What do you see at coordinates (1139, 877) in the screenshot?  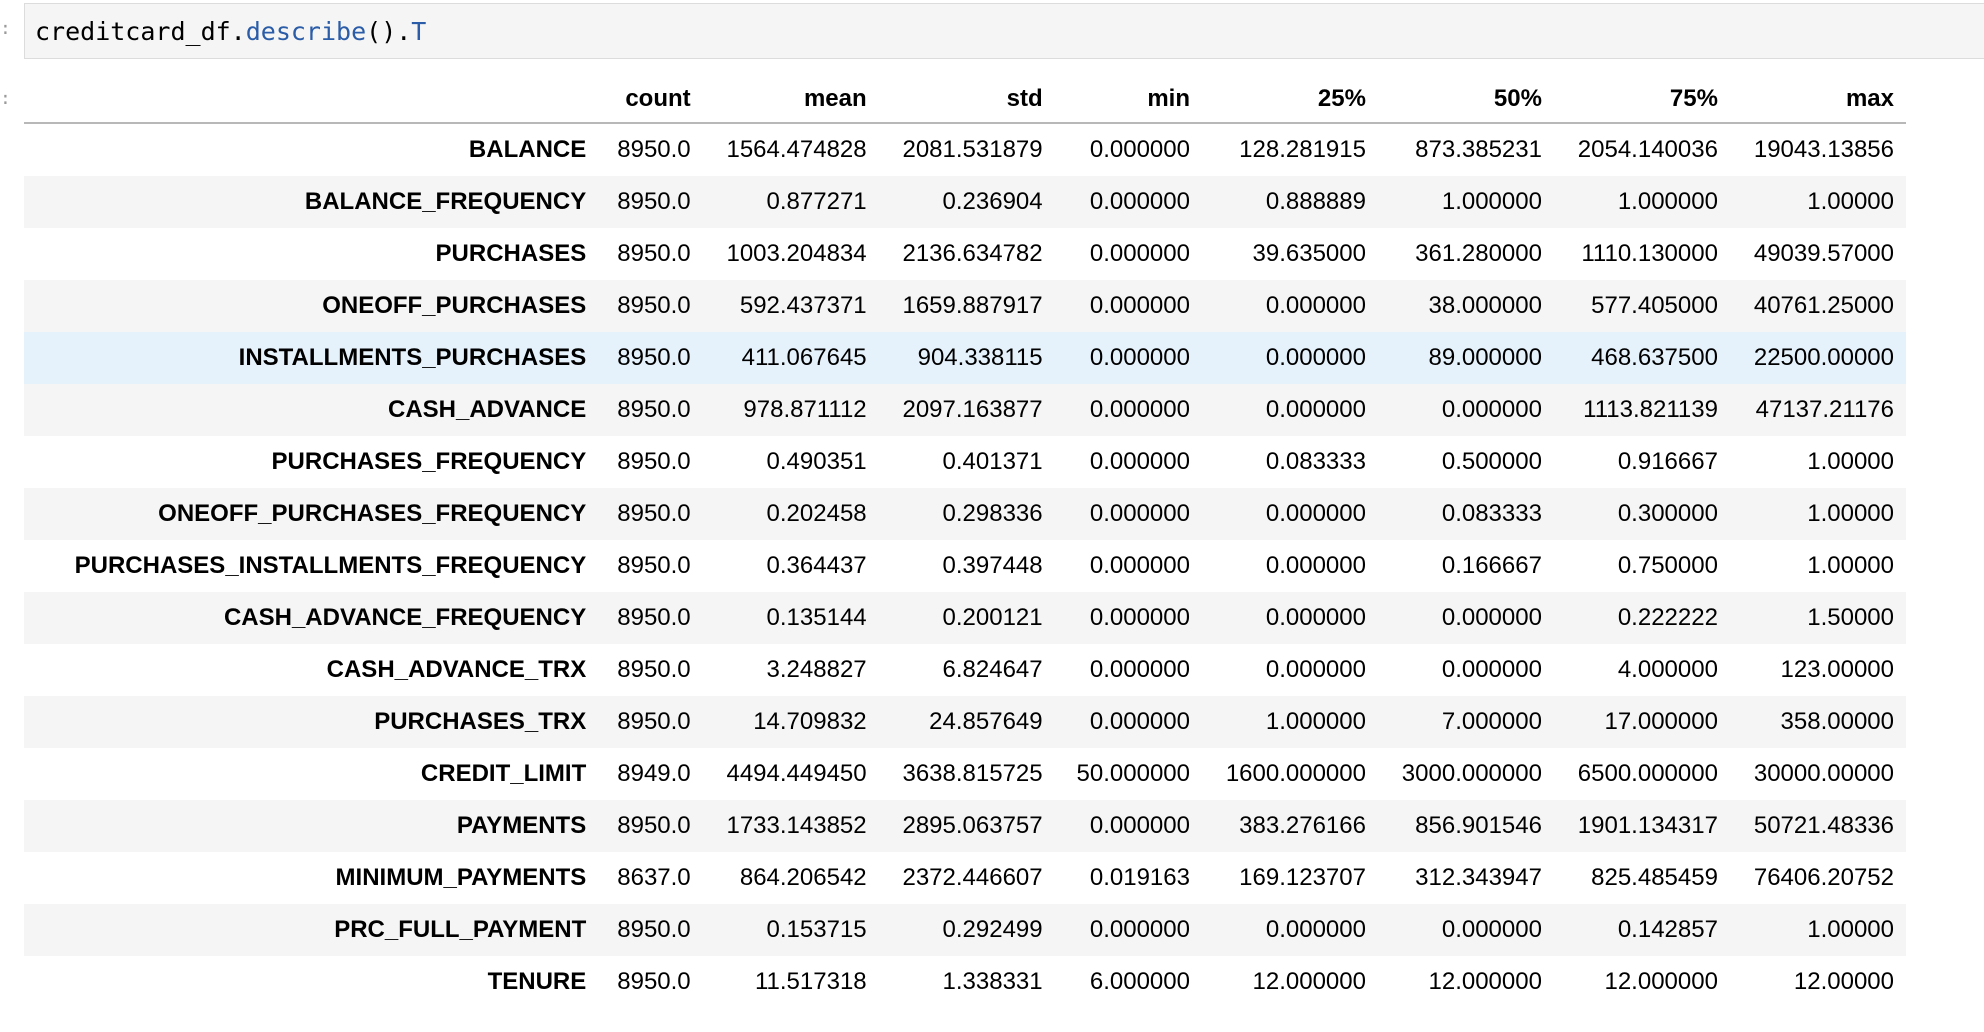 I see `table-cell: 0.019163` at bounding box center [1139, 877].